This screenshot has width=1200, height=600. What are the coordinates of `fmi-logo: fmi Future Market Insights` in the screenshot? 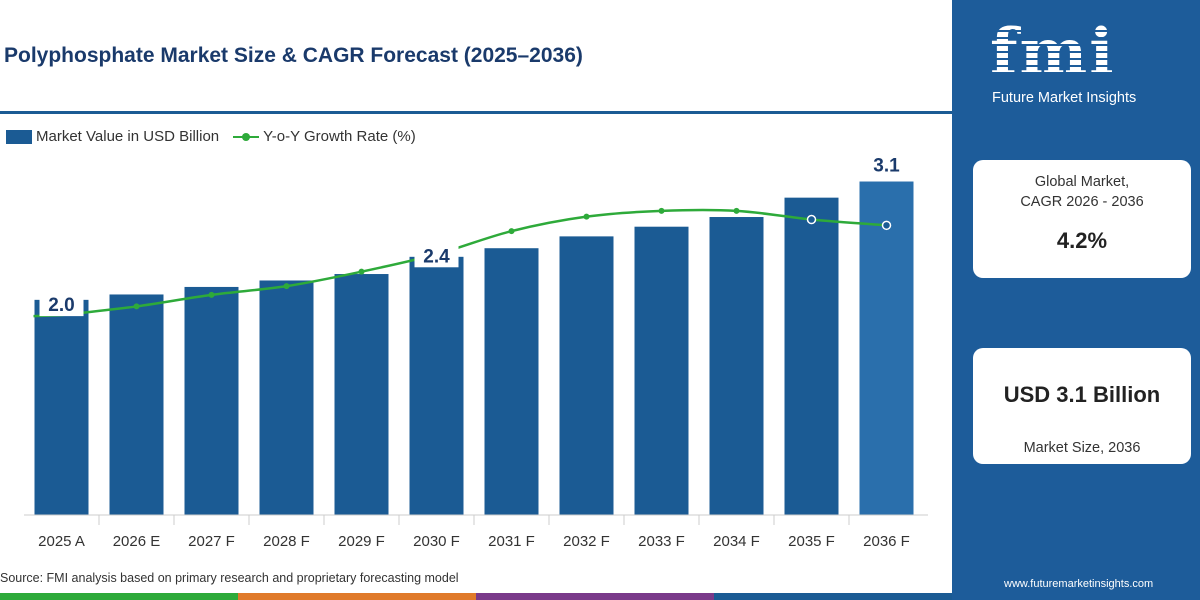 It's located at (1080, 64).